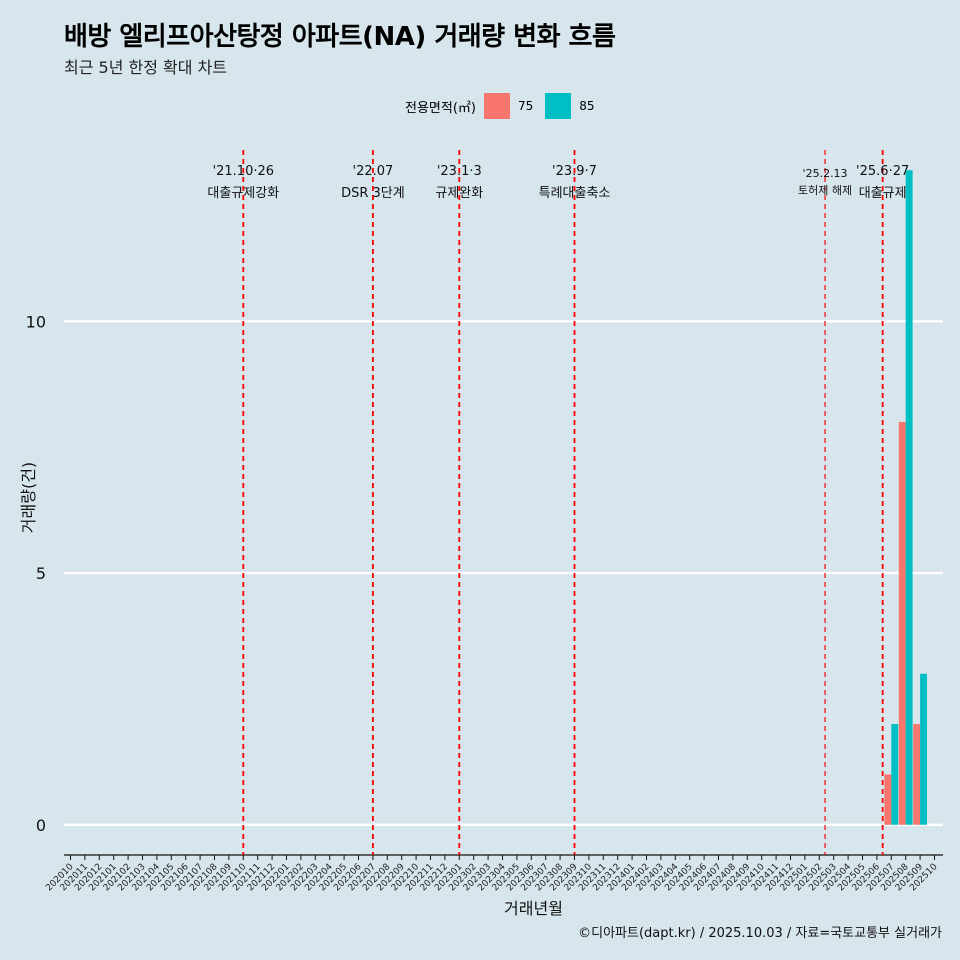  What do you see at coordinates (459, 171) in the screenshot?
I see `event-date-2: '23.1·3` at bounding box center [459, 171].